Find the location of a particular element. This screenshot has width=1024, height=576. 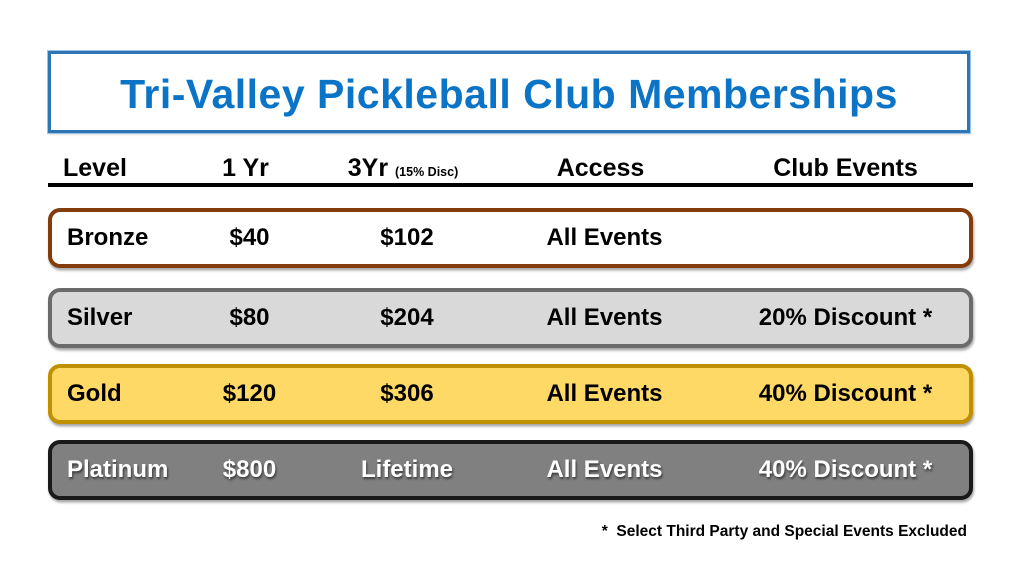

column-header-access: Access is located at coordinates (600, 167).